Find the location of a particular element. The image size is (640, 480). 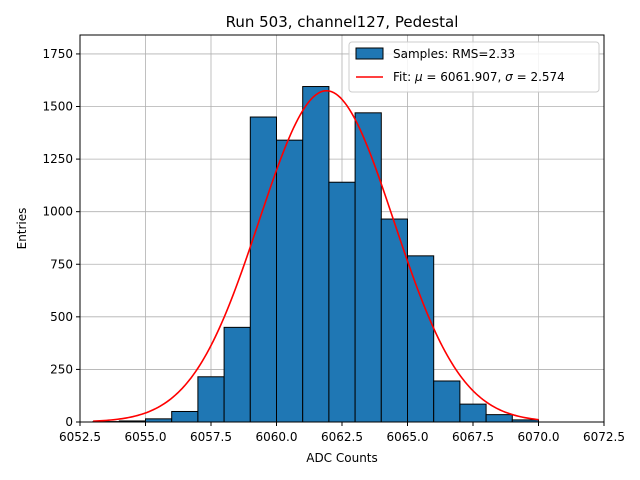

legend-fit-label: Fit: μ = 6061.907, σ = 2.574 is located at coordinates (479, 77).